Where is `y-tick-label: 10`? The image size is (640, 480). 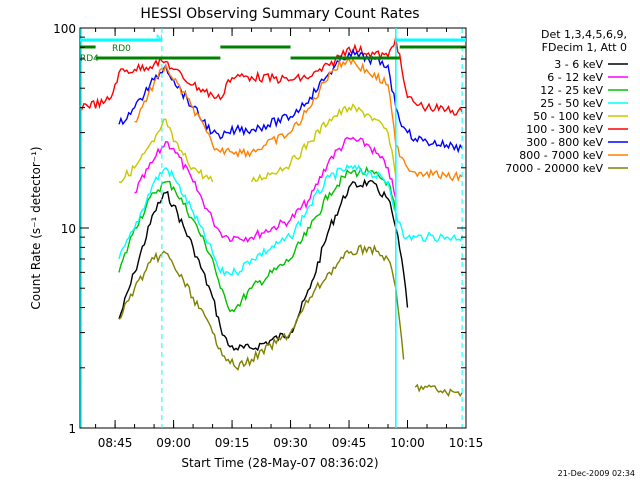 y-tick-label: 10 is located at coordinates (68, 229).